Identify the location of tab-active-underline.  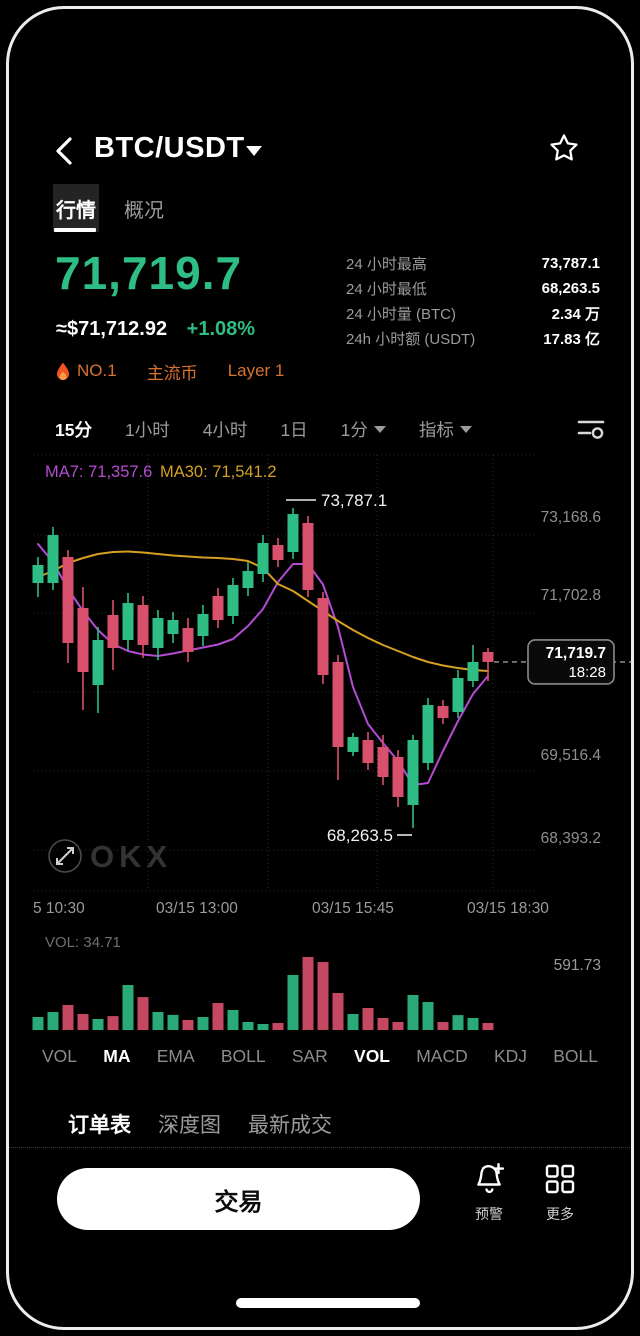
(75, 230).